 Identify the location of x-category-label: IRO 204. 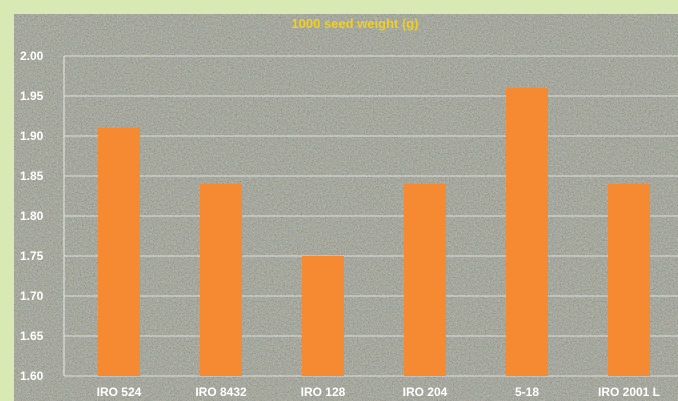
(425, 392).